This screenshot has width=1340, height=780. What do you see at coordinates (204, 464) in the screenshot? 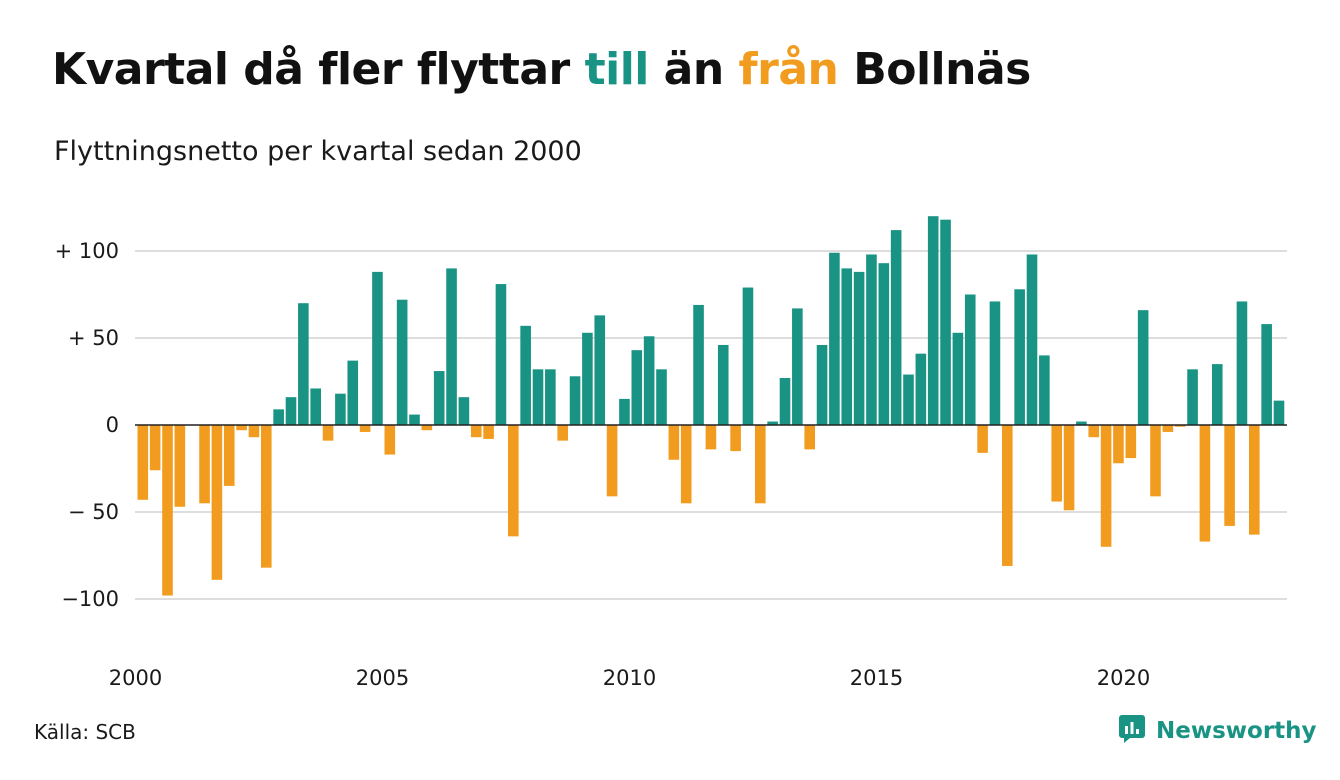
I see `bar-2001K2` at bounding box center [204, 464].